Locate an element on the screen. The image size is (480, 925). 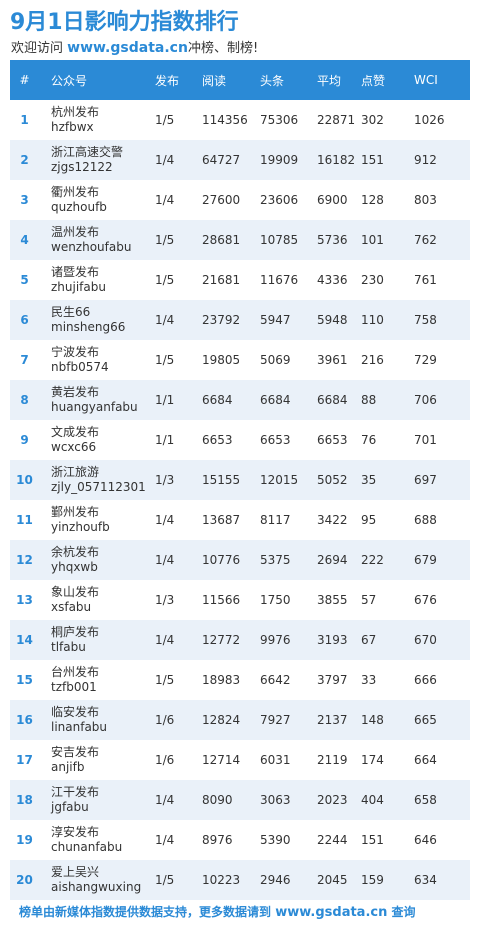
likes-cell: 222 is located at coordinates (372, 560).